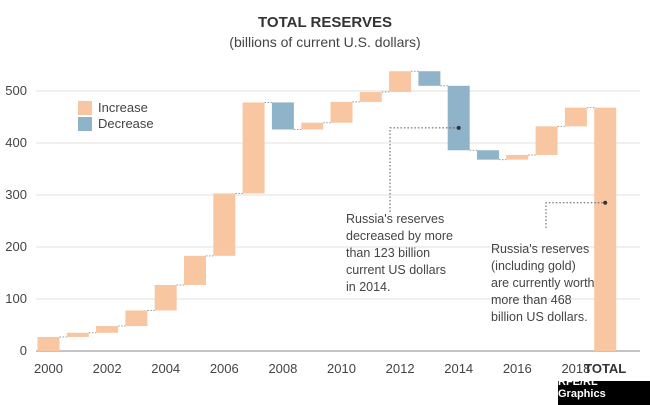 Image resolution: width=650 pixels, height=405 pixels. What do you see at coordinates (224, 368) in the screenshot?
I see `x-tick-label: 2006` at bounding box center [224, 368].